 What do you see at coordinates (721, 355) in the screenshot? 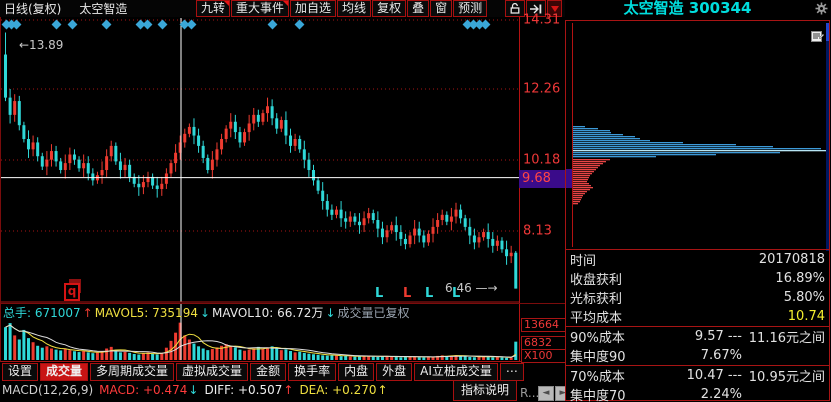
I see `stat-mid-value: 7.67%` at bounding box center [721, 355].